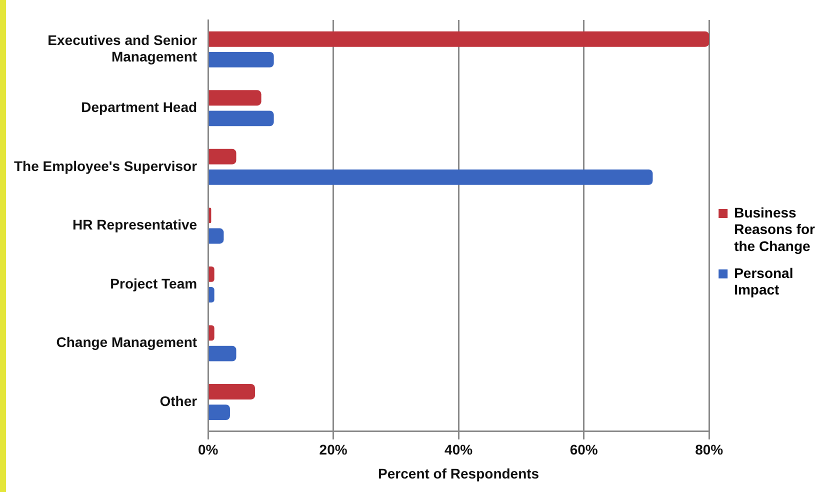 This screenshot has width=835, height=492. Describe the element at coordinates (584, 450) in the screenshot. I see `x-tick-label: 60%` at that location.